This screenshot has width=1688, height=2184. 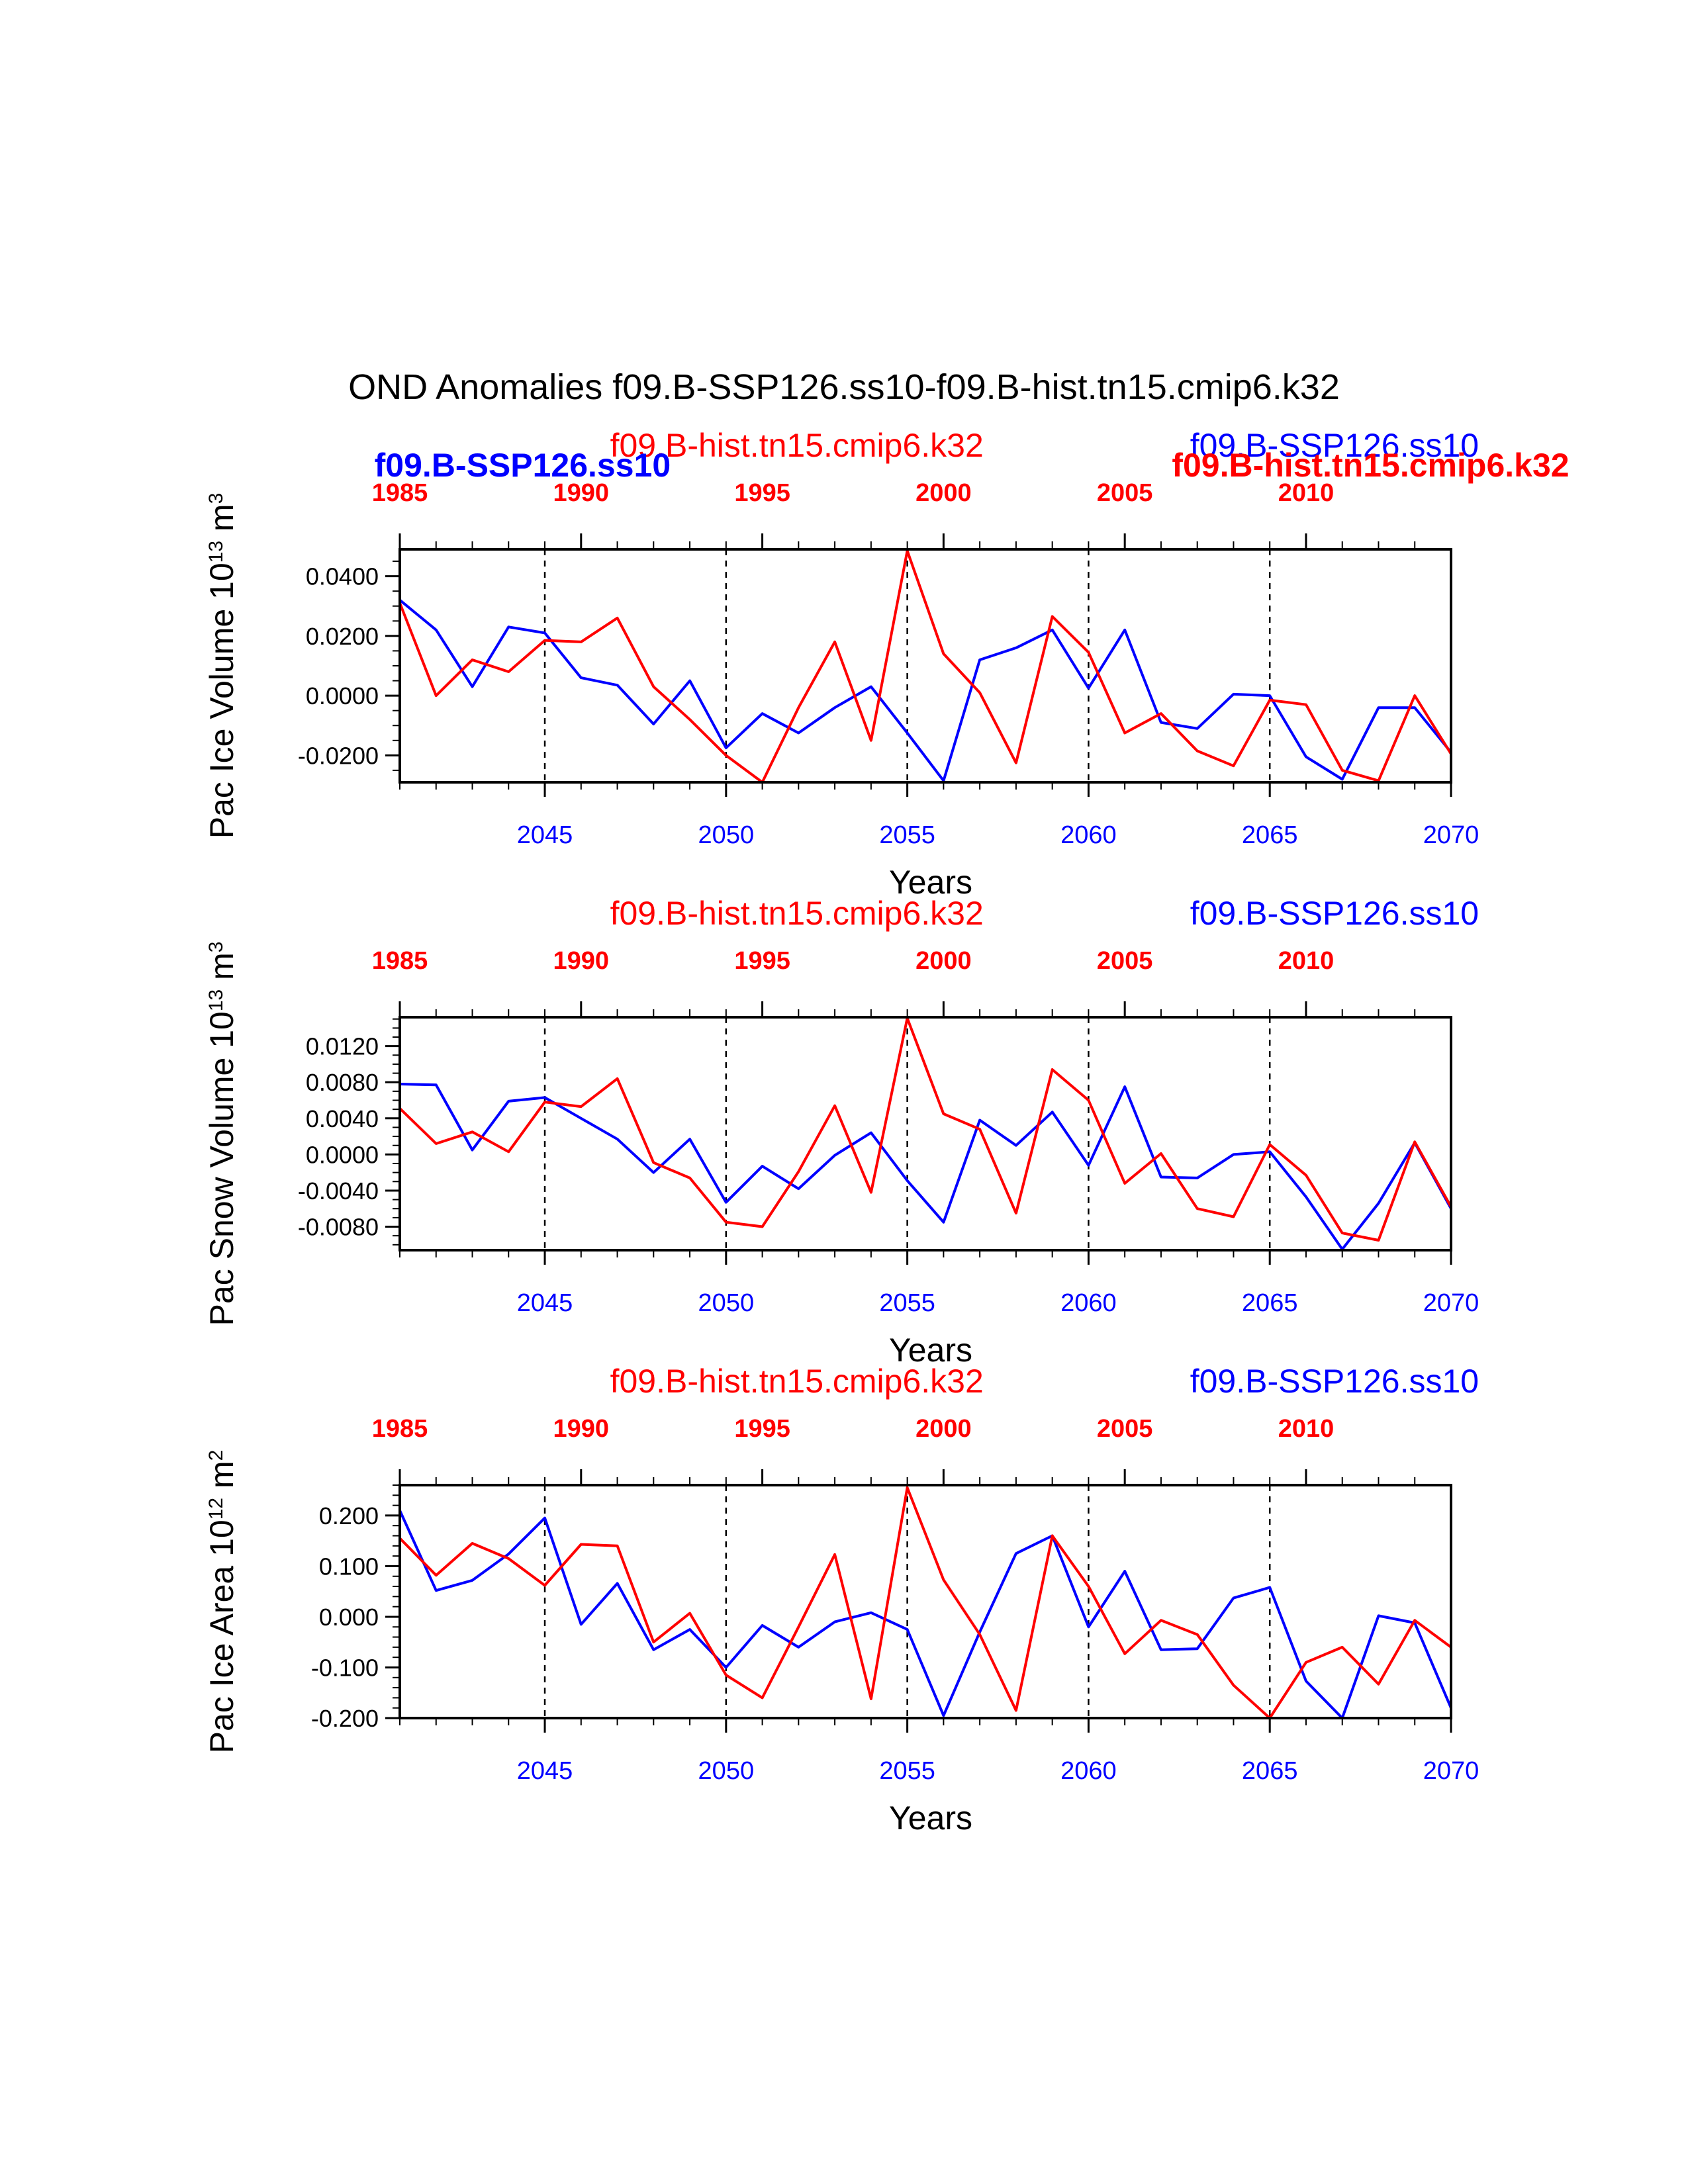 I want to click on y-tick-label: 0.200, so click(x=349, y=1516).